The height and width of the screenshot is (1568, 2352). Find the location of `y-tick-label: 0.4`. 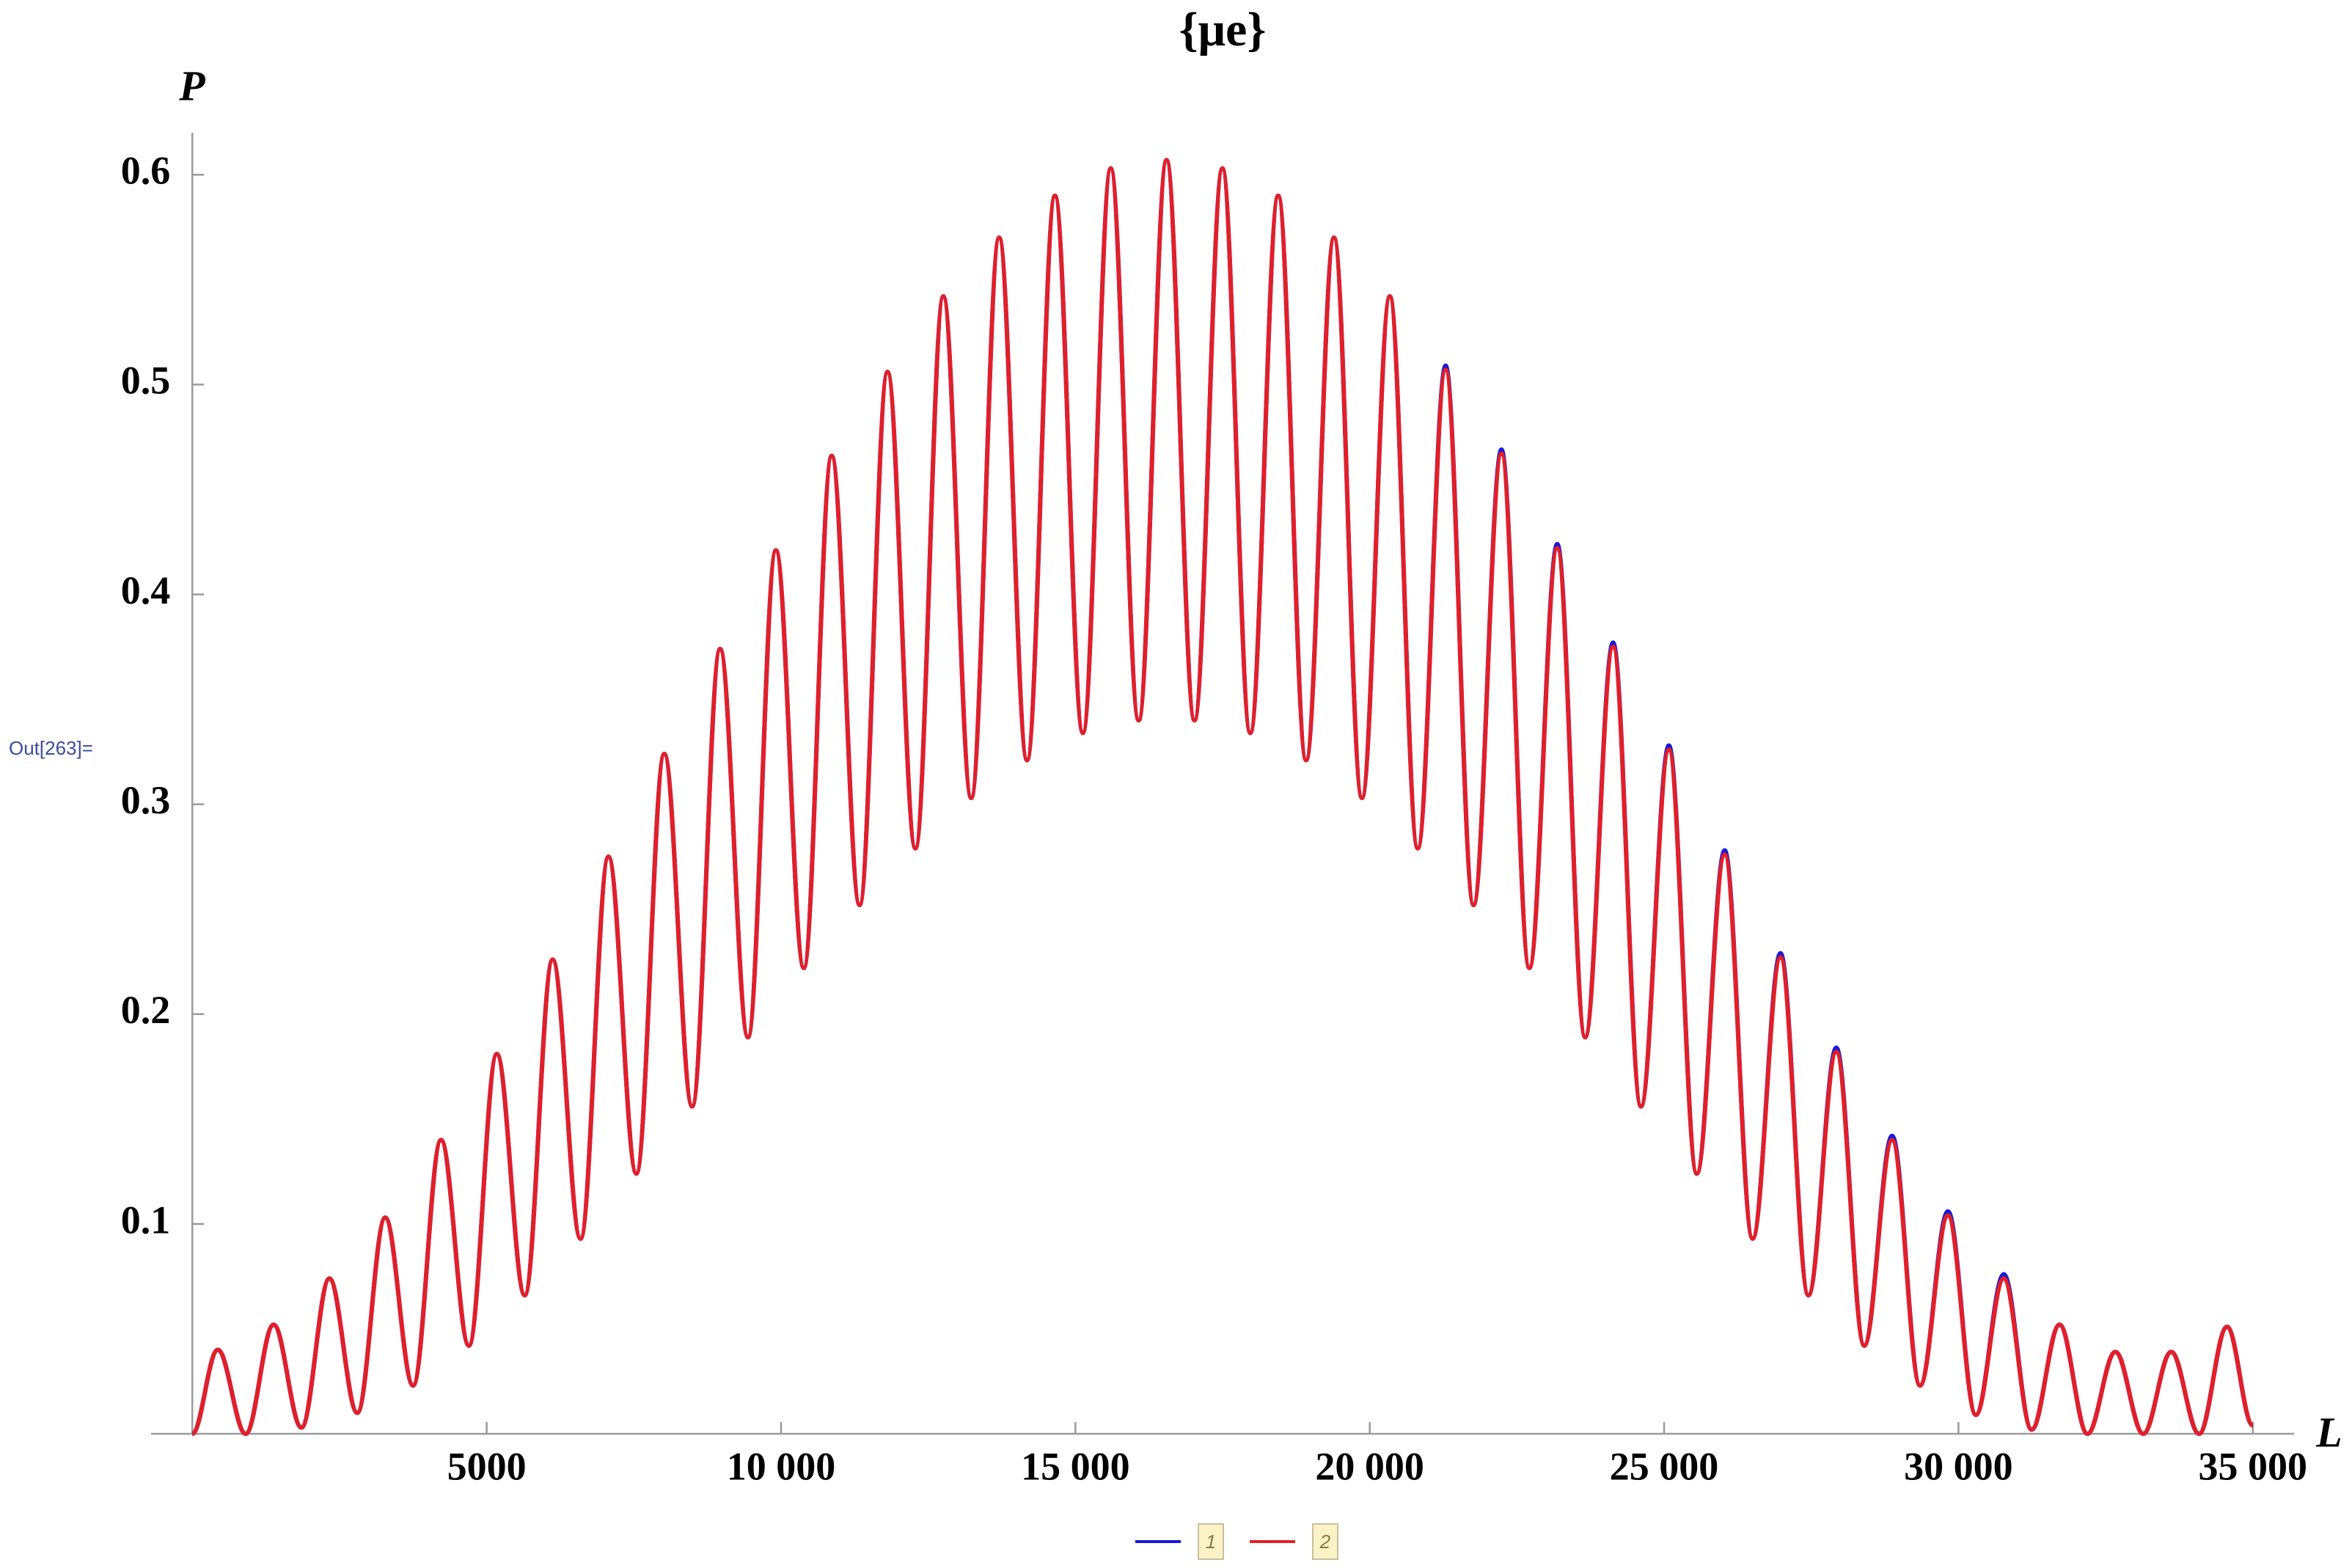

y-tick-label: 0.4 is located at coordinates (146, 590).